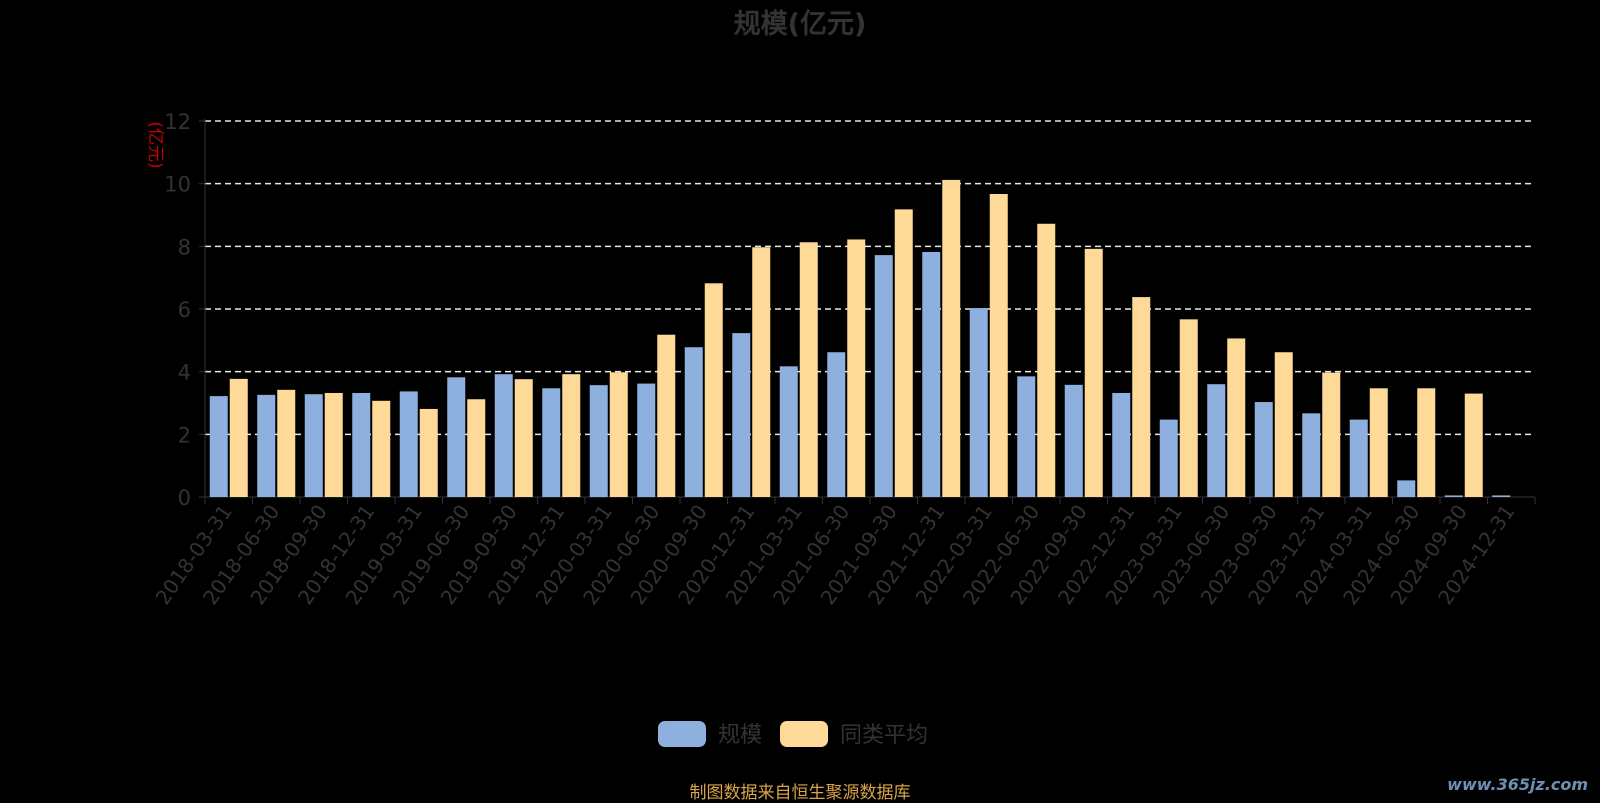 The width and height of the screenshot is (1600, 803). Describe the element at coordinates (184, 310) in the screenshot. I see `y-tick-label: 6` at that location.